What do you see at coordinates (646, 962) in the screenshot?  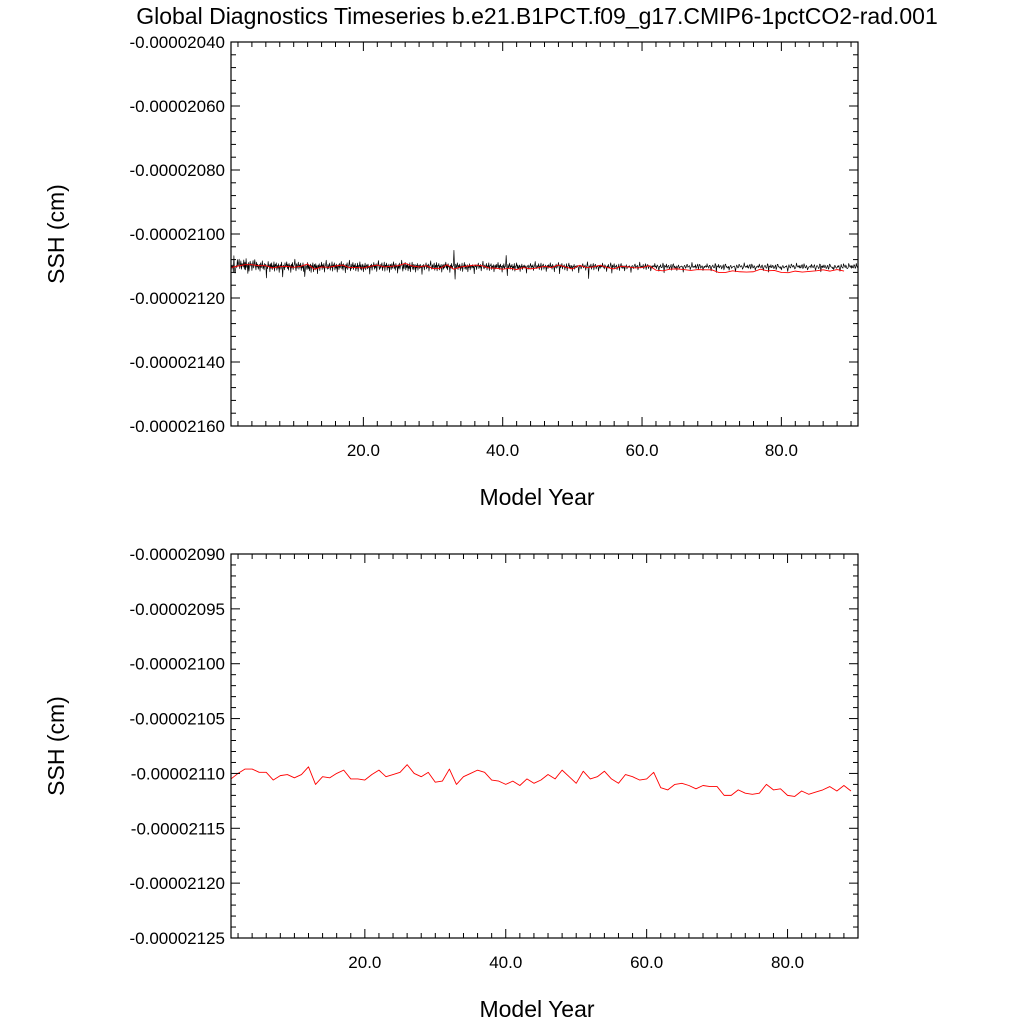 I see `bottom-x-tick-label: 60.0` at bounding box center [646, 962].